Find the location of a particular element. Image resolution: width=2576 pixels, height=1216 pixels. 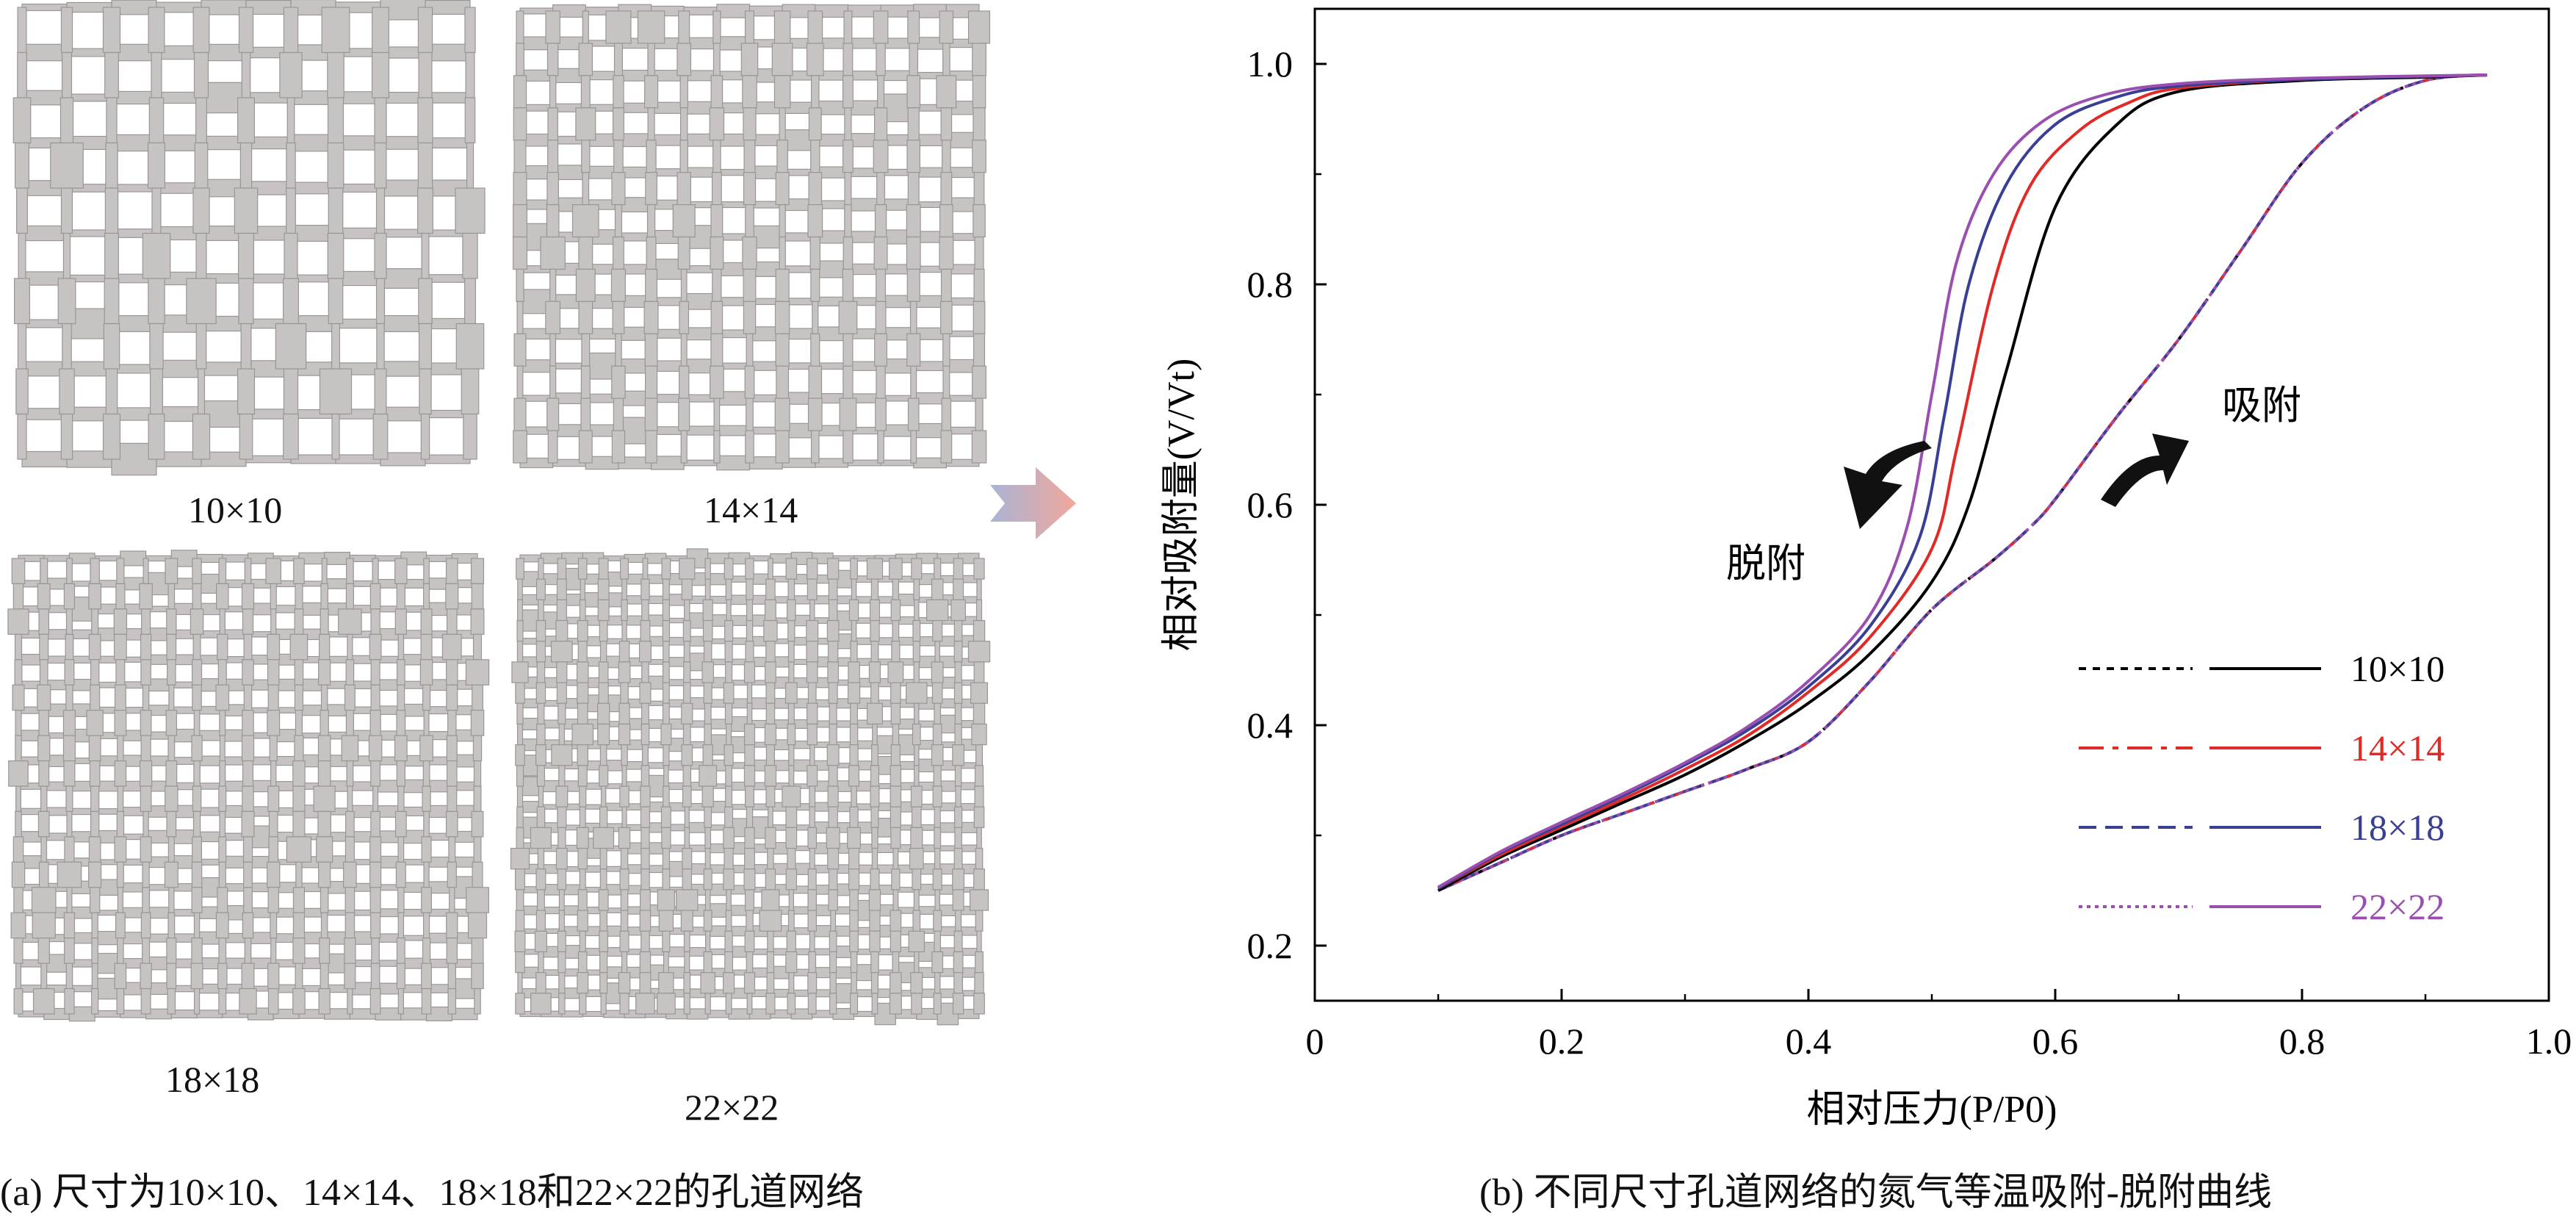

x-tick-label: 1.0 is located at coordinates (2549, 1042).